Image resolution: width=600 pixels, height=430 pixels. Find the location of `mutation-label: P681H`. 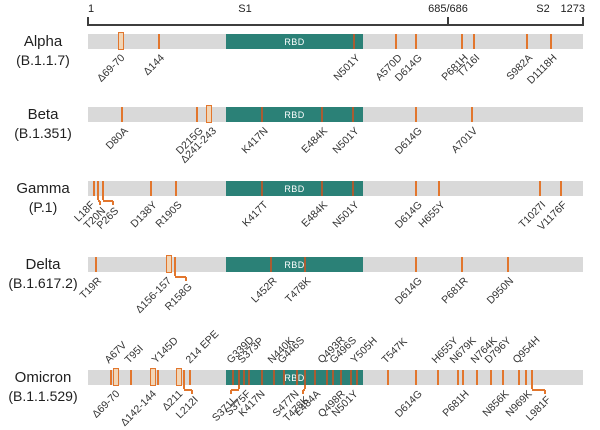

mutation-label: P681H is located at coordinates (456, 404).